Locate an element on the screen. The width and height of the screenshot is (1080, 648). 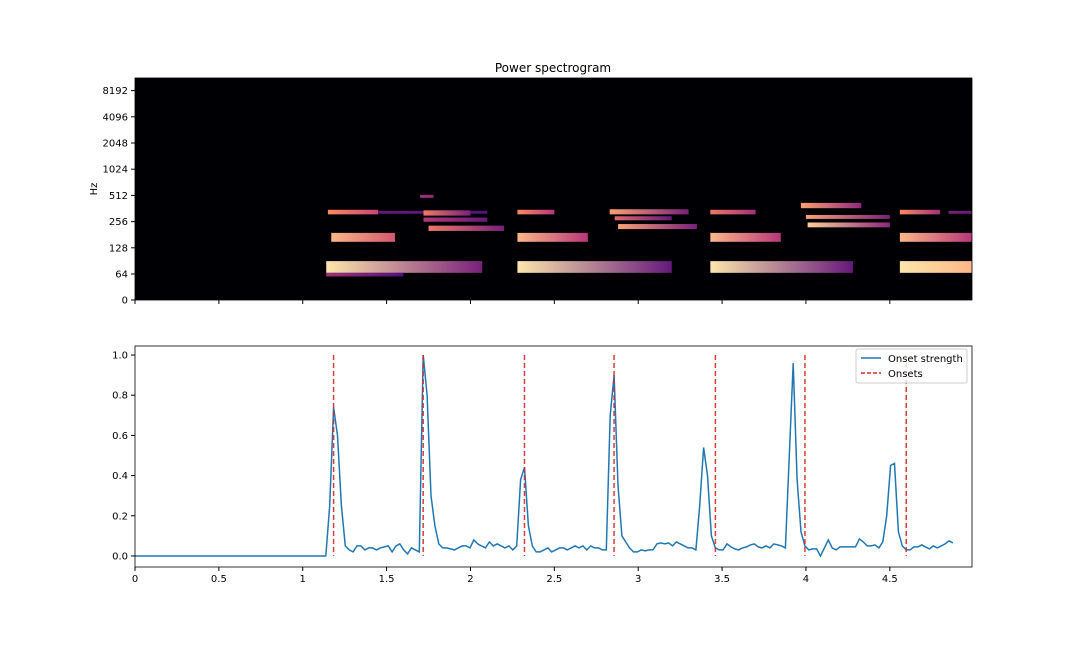
y-tick-label: 0.4 is located at coordinates (120, 476).